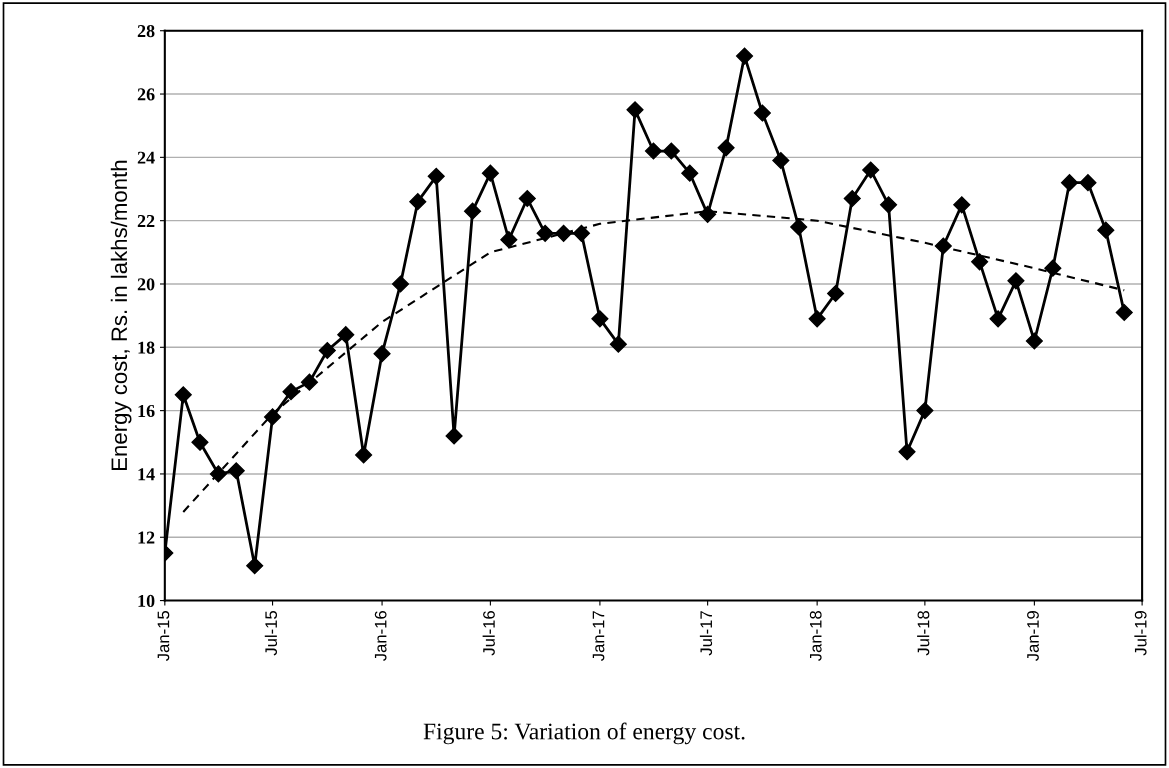 The image size is (1169, 768). I want to click on x-tick-label: Jan-17, so click(598, 636).